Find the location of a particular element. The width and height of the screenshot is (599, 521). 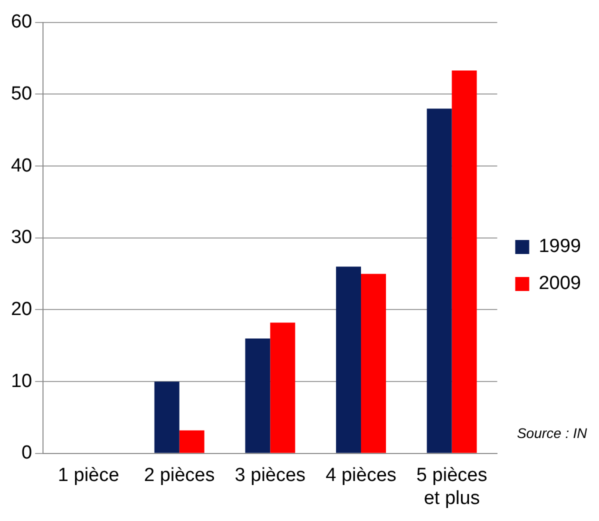

y-tick-label: 10 is located at coordinates (21, 381).